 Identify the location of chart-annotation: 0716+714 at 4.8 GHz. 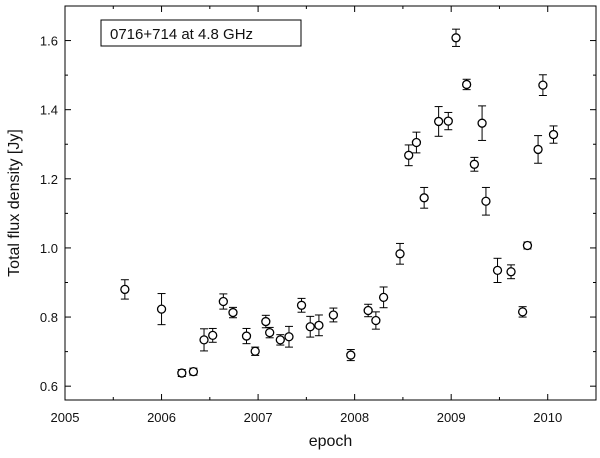
(181, 34).